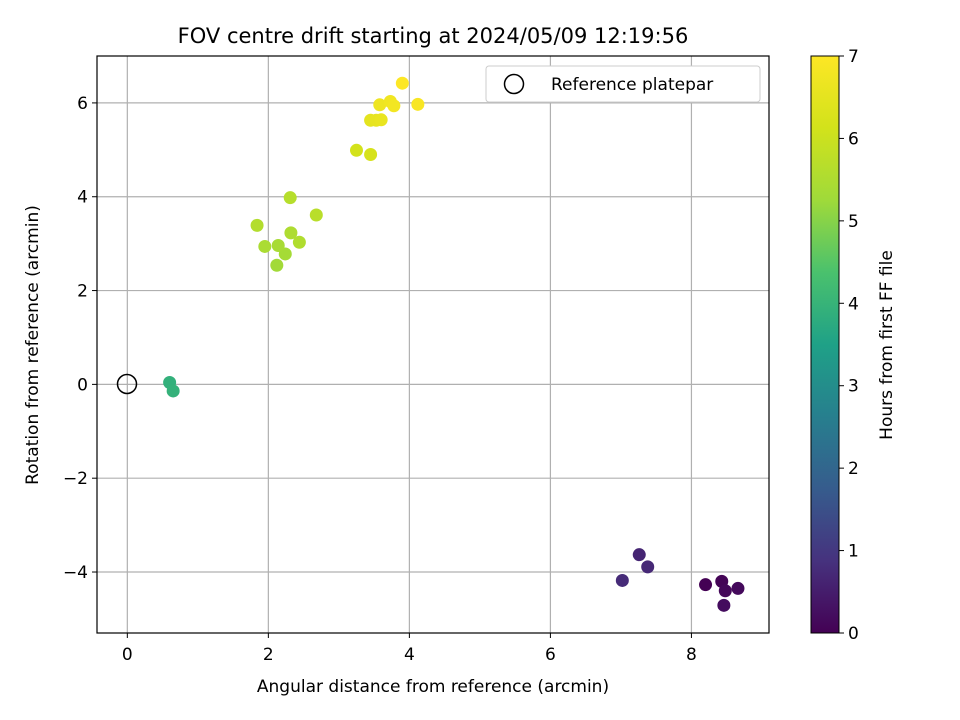  What do you see at coordinates (853, 552) in the screenshot?
I see `colorbar-tick-label: 1` at bounding box center [853, 552].